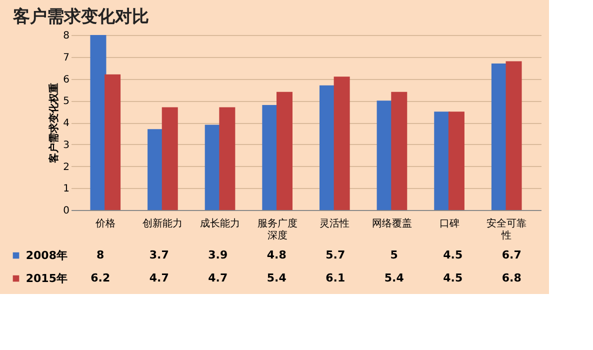  What do you see at coordinates (66, 36) in the screenshot?
I see `y-tick-label: 8` at bounding box center [66, 36].